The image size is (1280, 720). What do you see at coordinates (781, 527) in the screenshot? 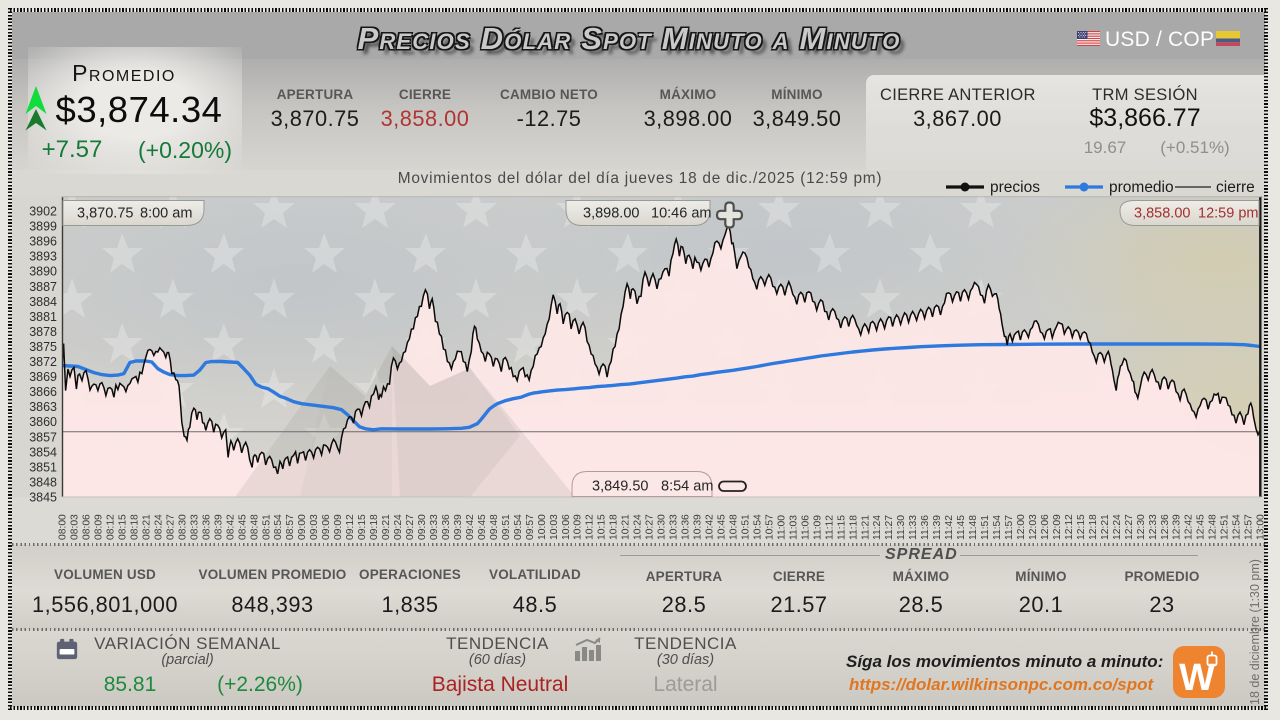
I see `svg-text: 11:00` at bounding box center [781, 527].